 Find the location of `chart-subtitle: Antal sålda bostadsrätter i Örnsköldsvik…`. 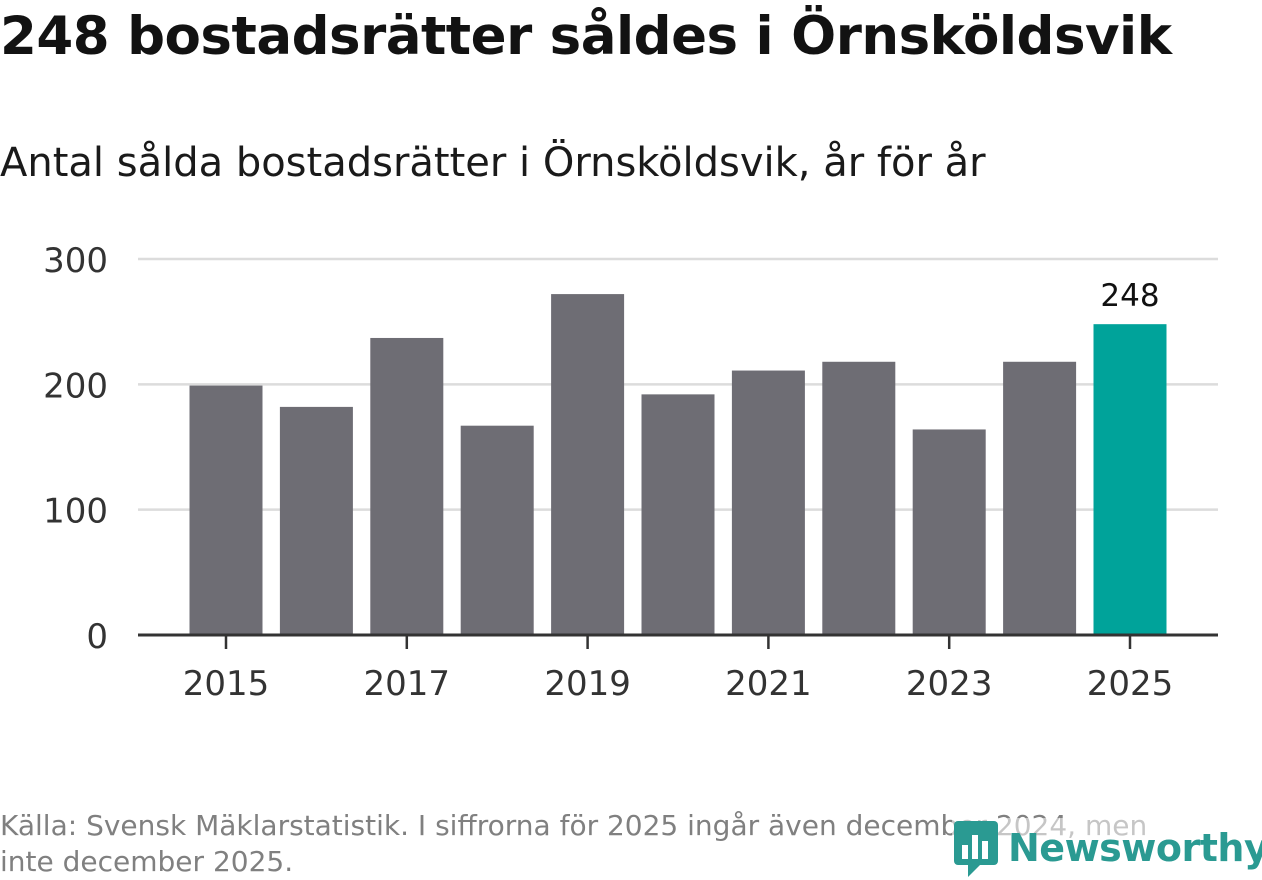

chart-subtitle: Antal sålda bostadsrätter i Örnsköldsvik… is located at coordinates (493, 163).